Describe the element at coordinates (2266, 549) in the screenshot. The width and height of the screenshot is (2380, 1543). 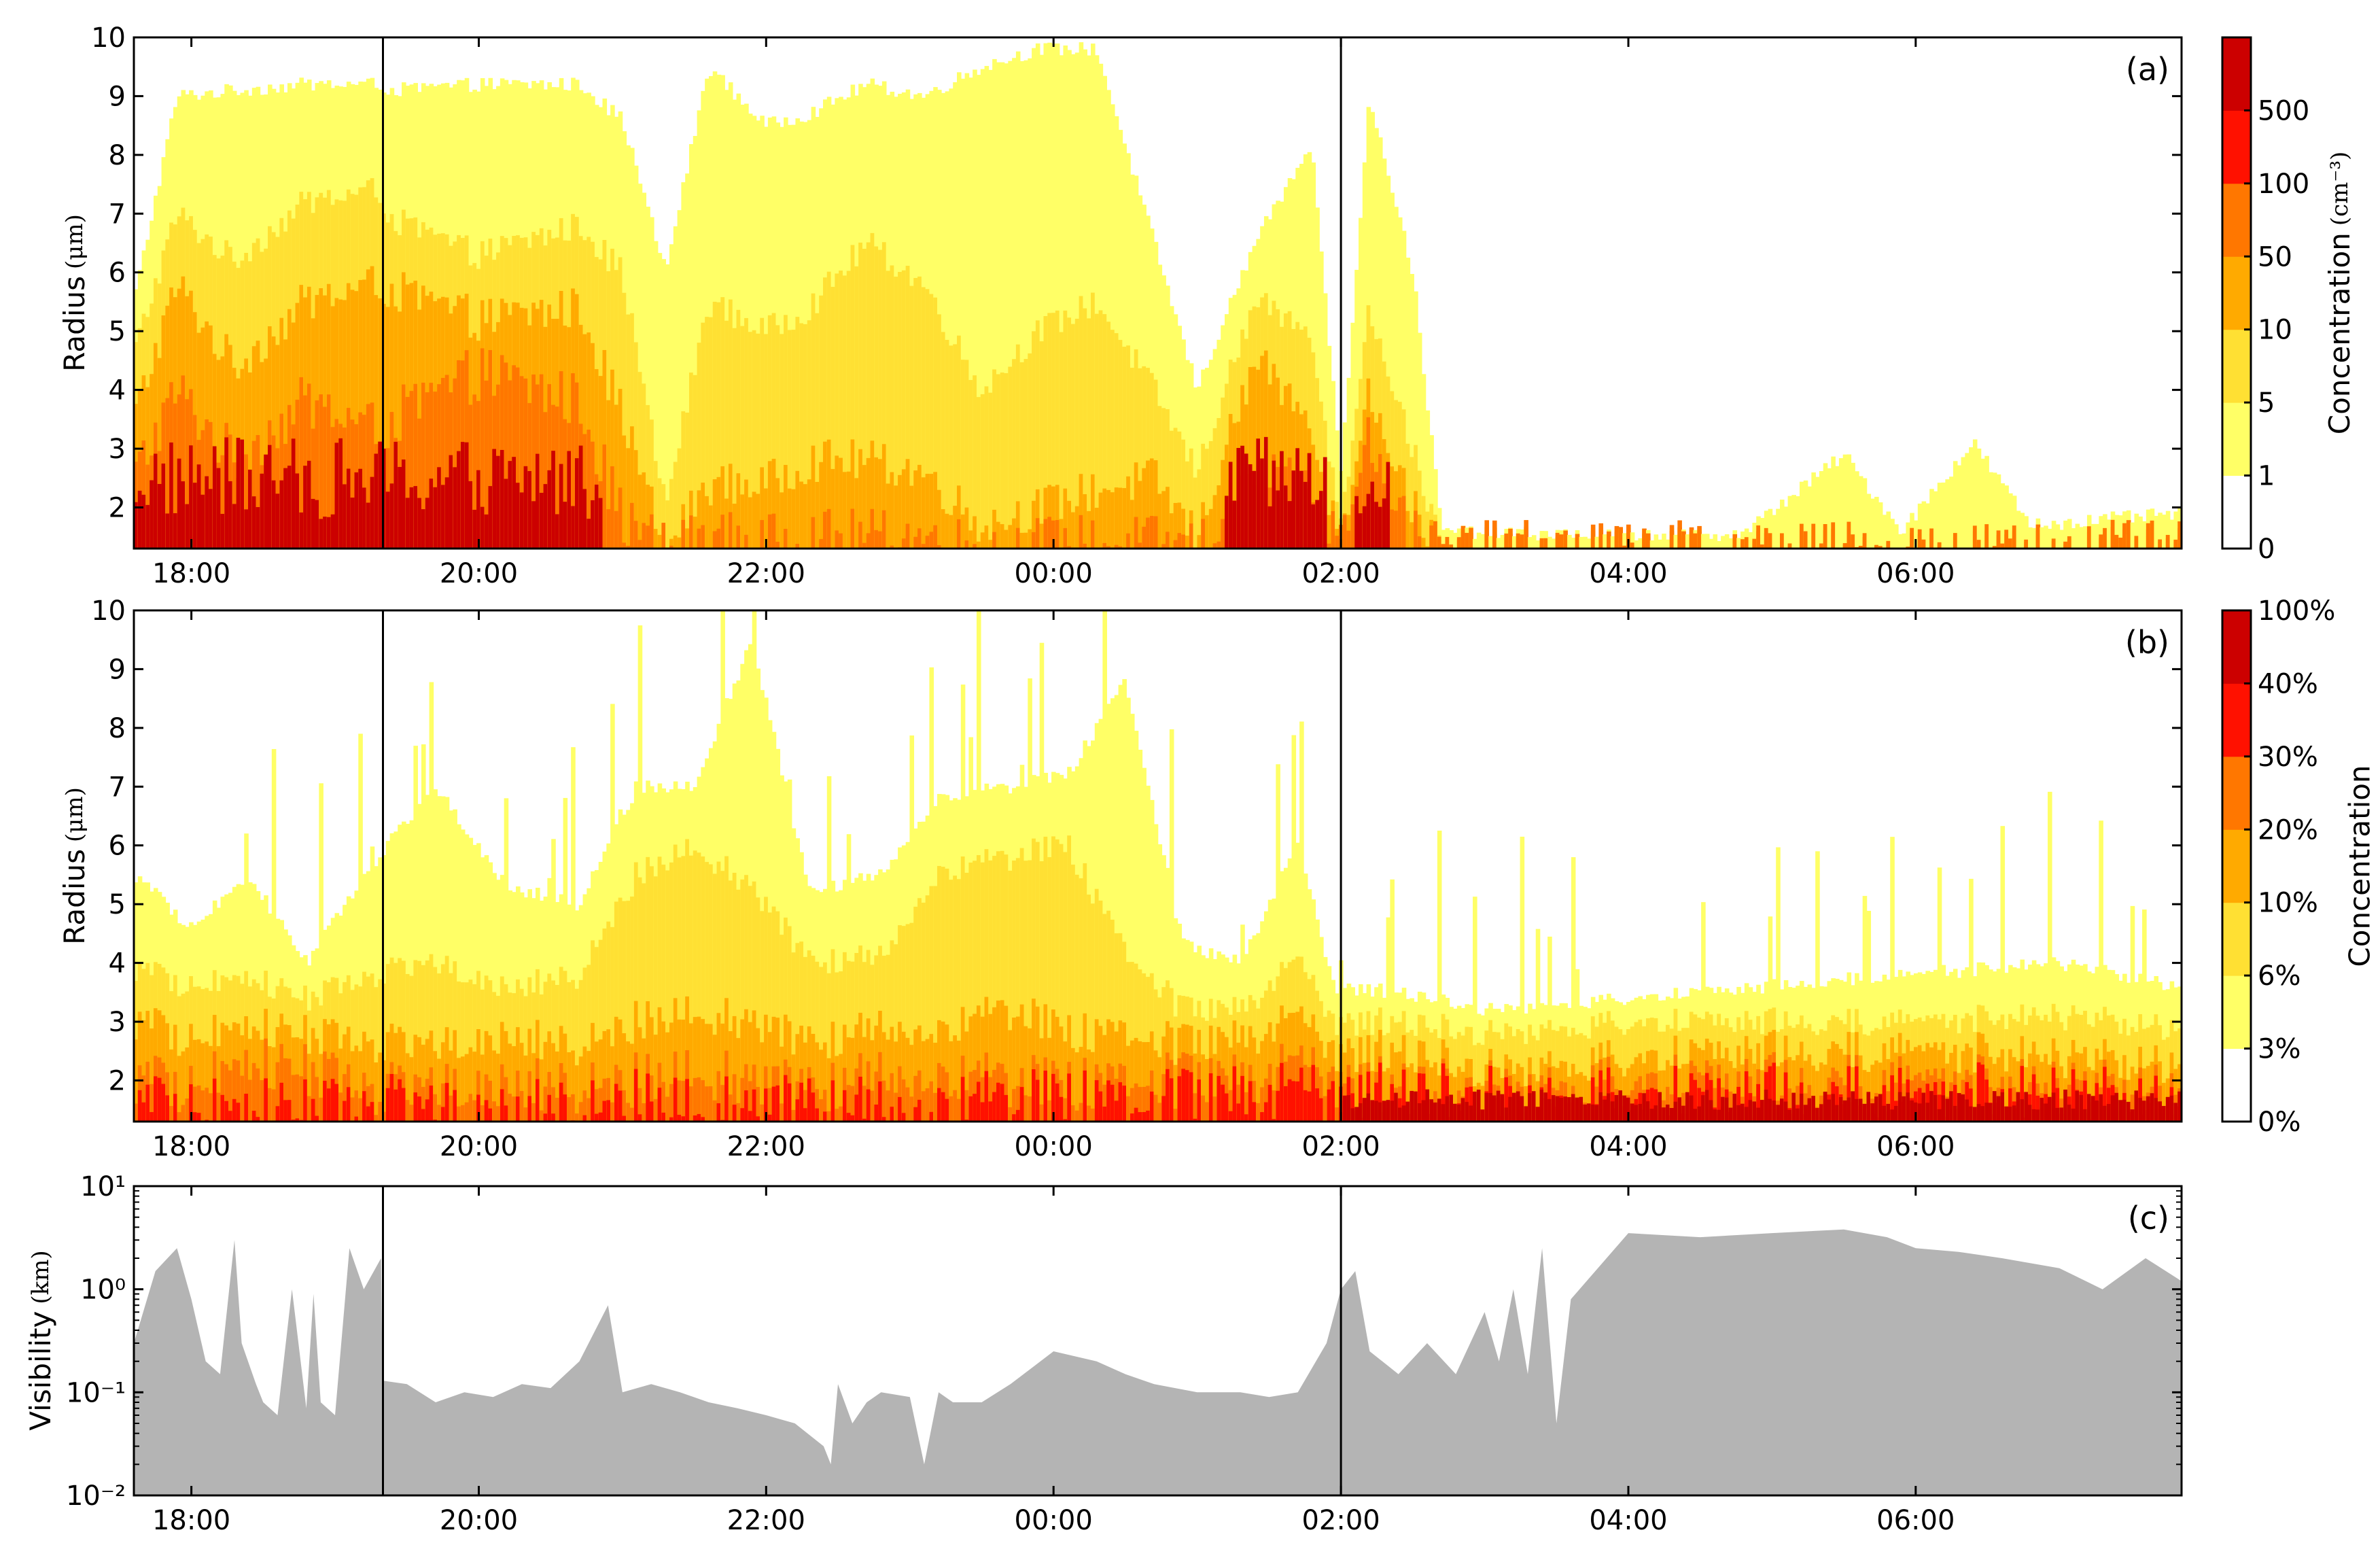
I see `colorbar-tick-label: 0` at that location.